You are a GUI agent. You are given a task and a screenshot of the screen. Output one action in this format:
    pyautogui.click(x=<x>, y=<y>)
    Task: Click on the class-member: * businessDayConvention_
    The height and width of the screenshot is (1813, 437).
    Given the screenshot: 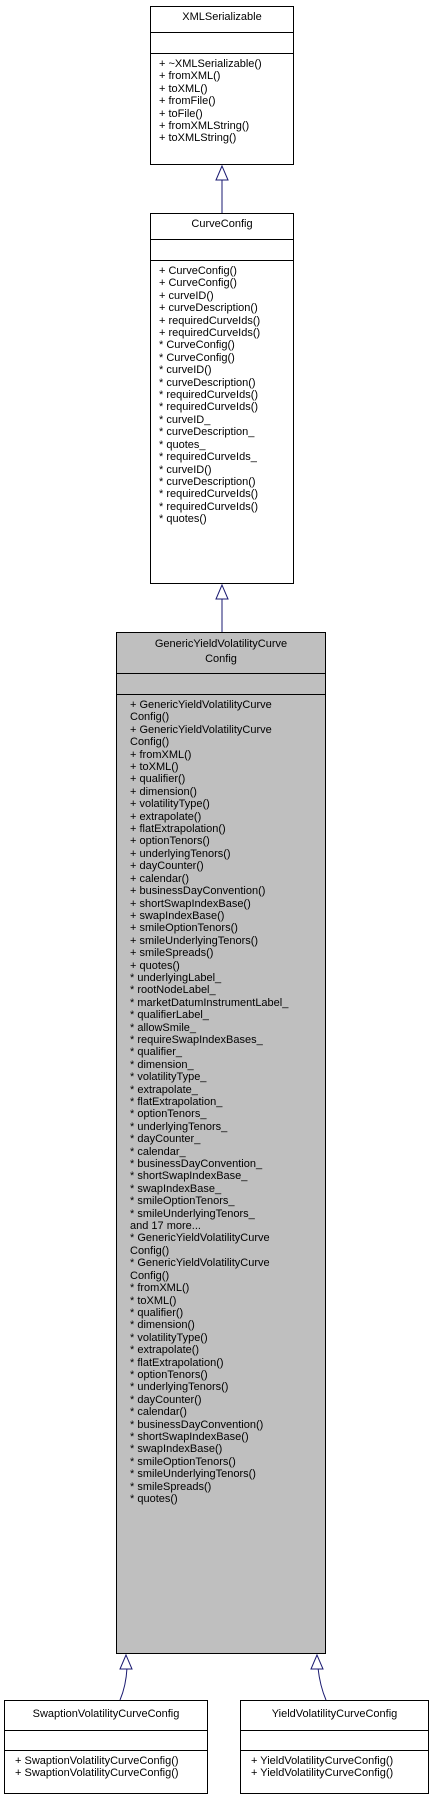 What is the action you would take?
    pyautogui.click(x=196, y=1164)
    